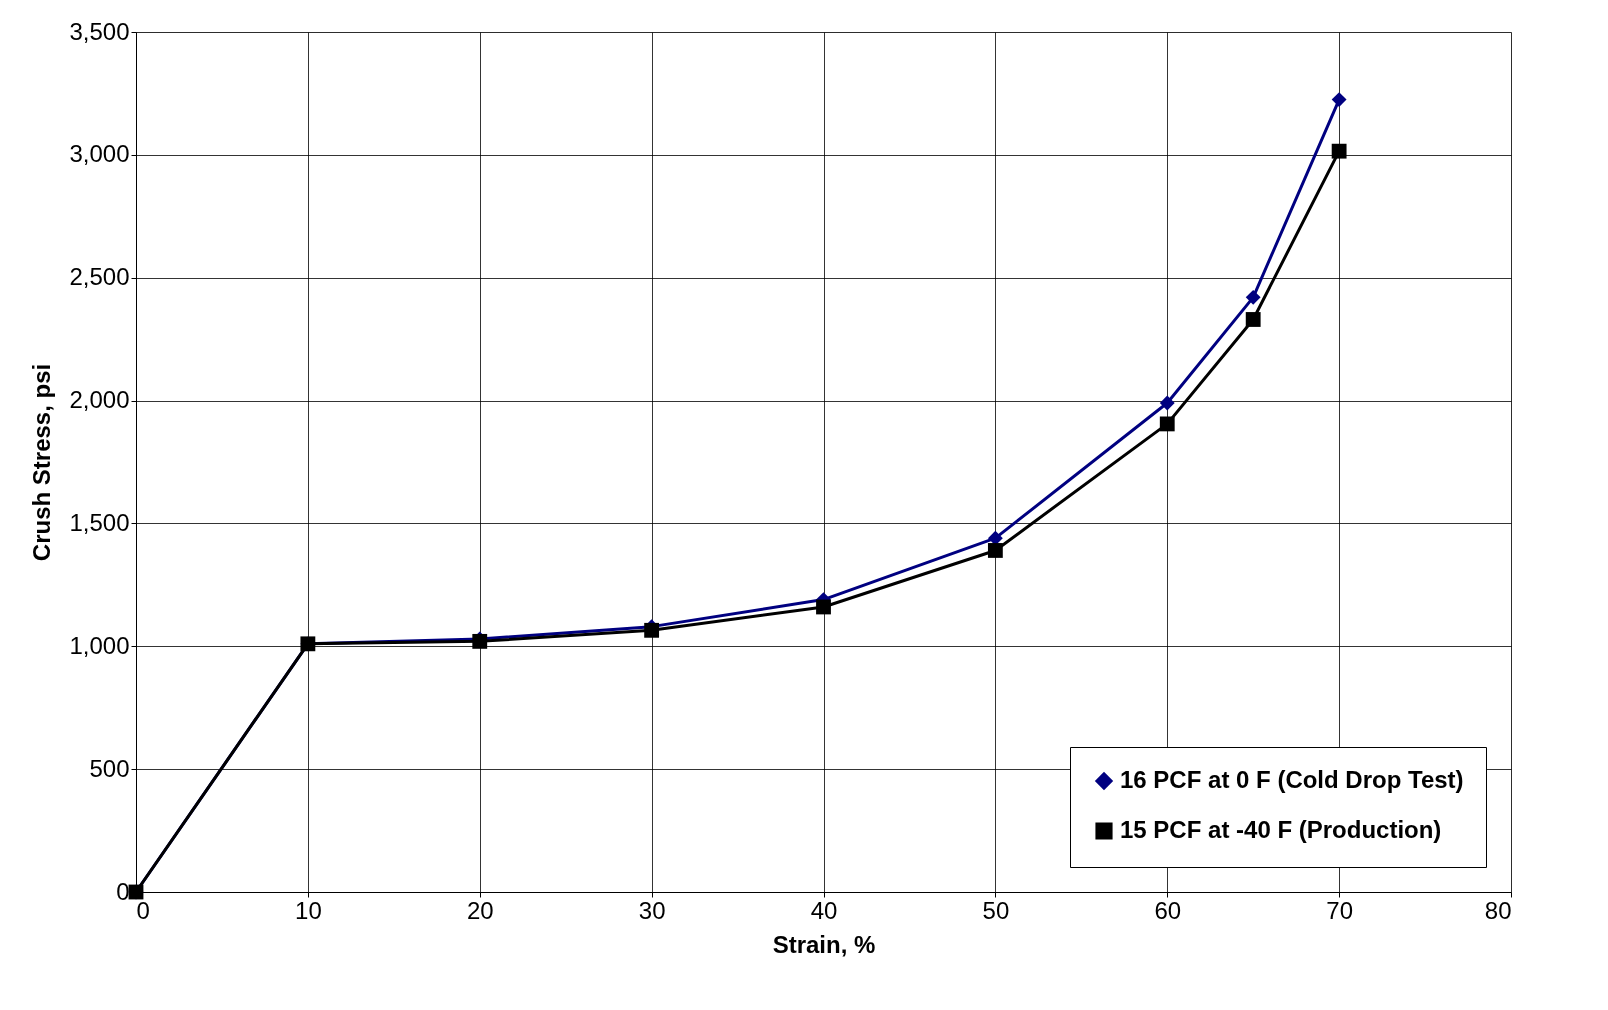 This screenshot has height=1010, width=1608. I want to click on y-tick-label: 3,000, so click(99, 154).